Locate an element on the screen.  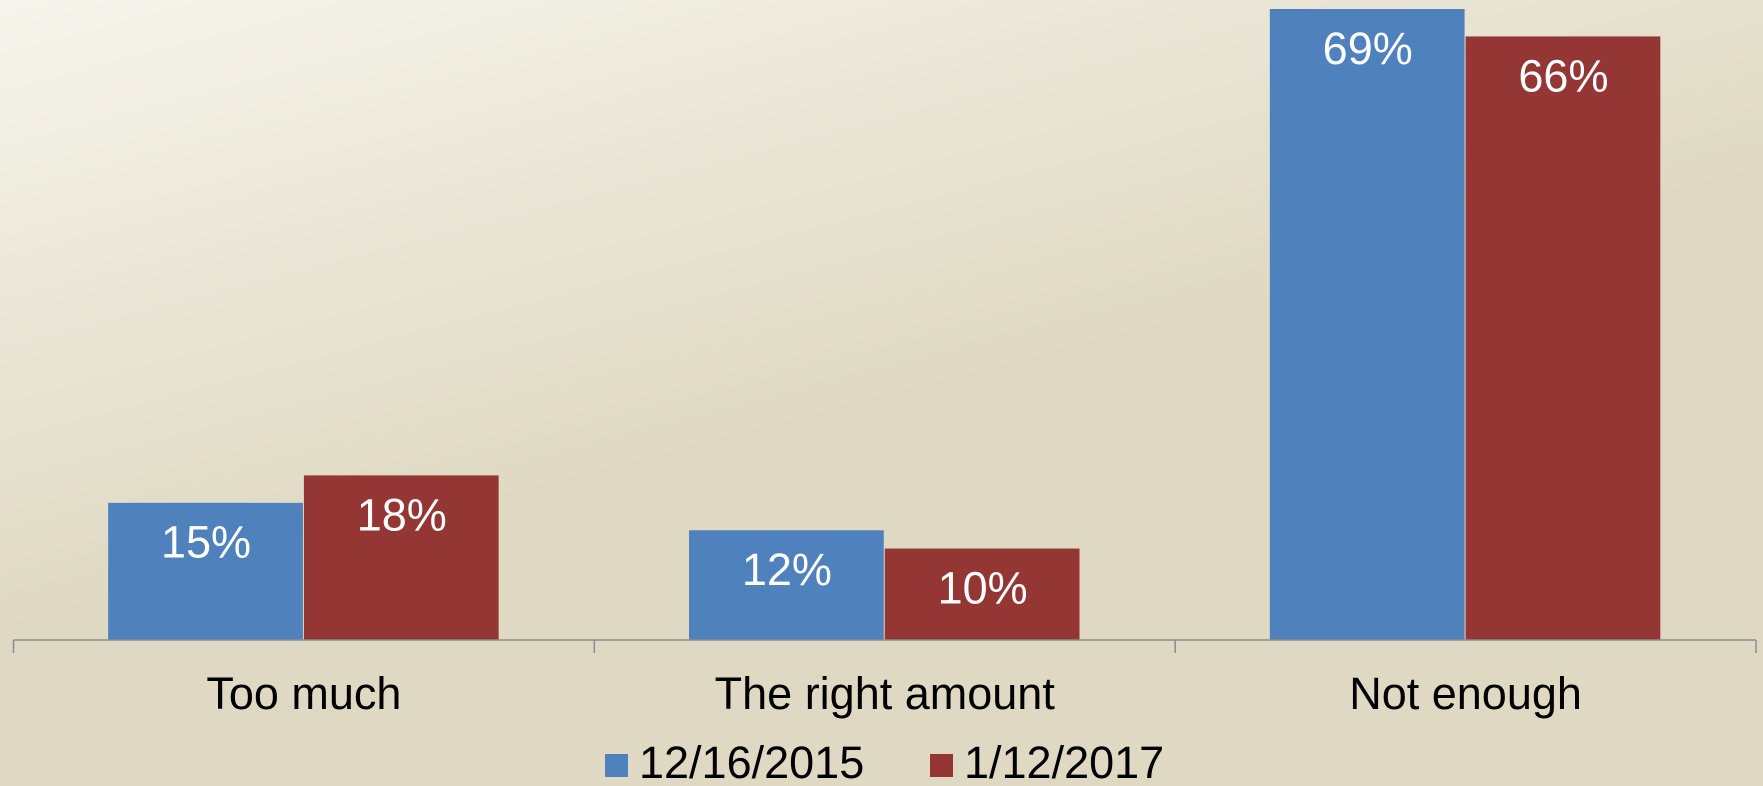
data-label: 15% is located at coordinates (206, 542).